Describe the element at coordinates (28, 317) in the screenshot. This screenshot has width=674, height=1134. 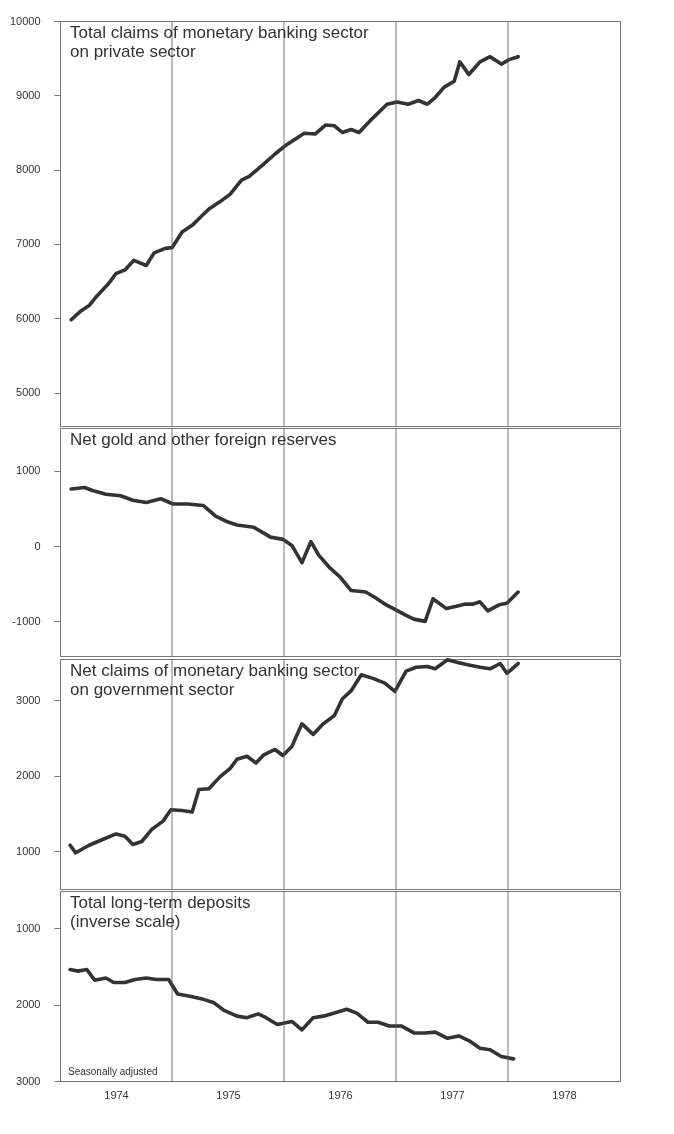
I see `y-tick-label: 6000` at that location.